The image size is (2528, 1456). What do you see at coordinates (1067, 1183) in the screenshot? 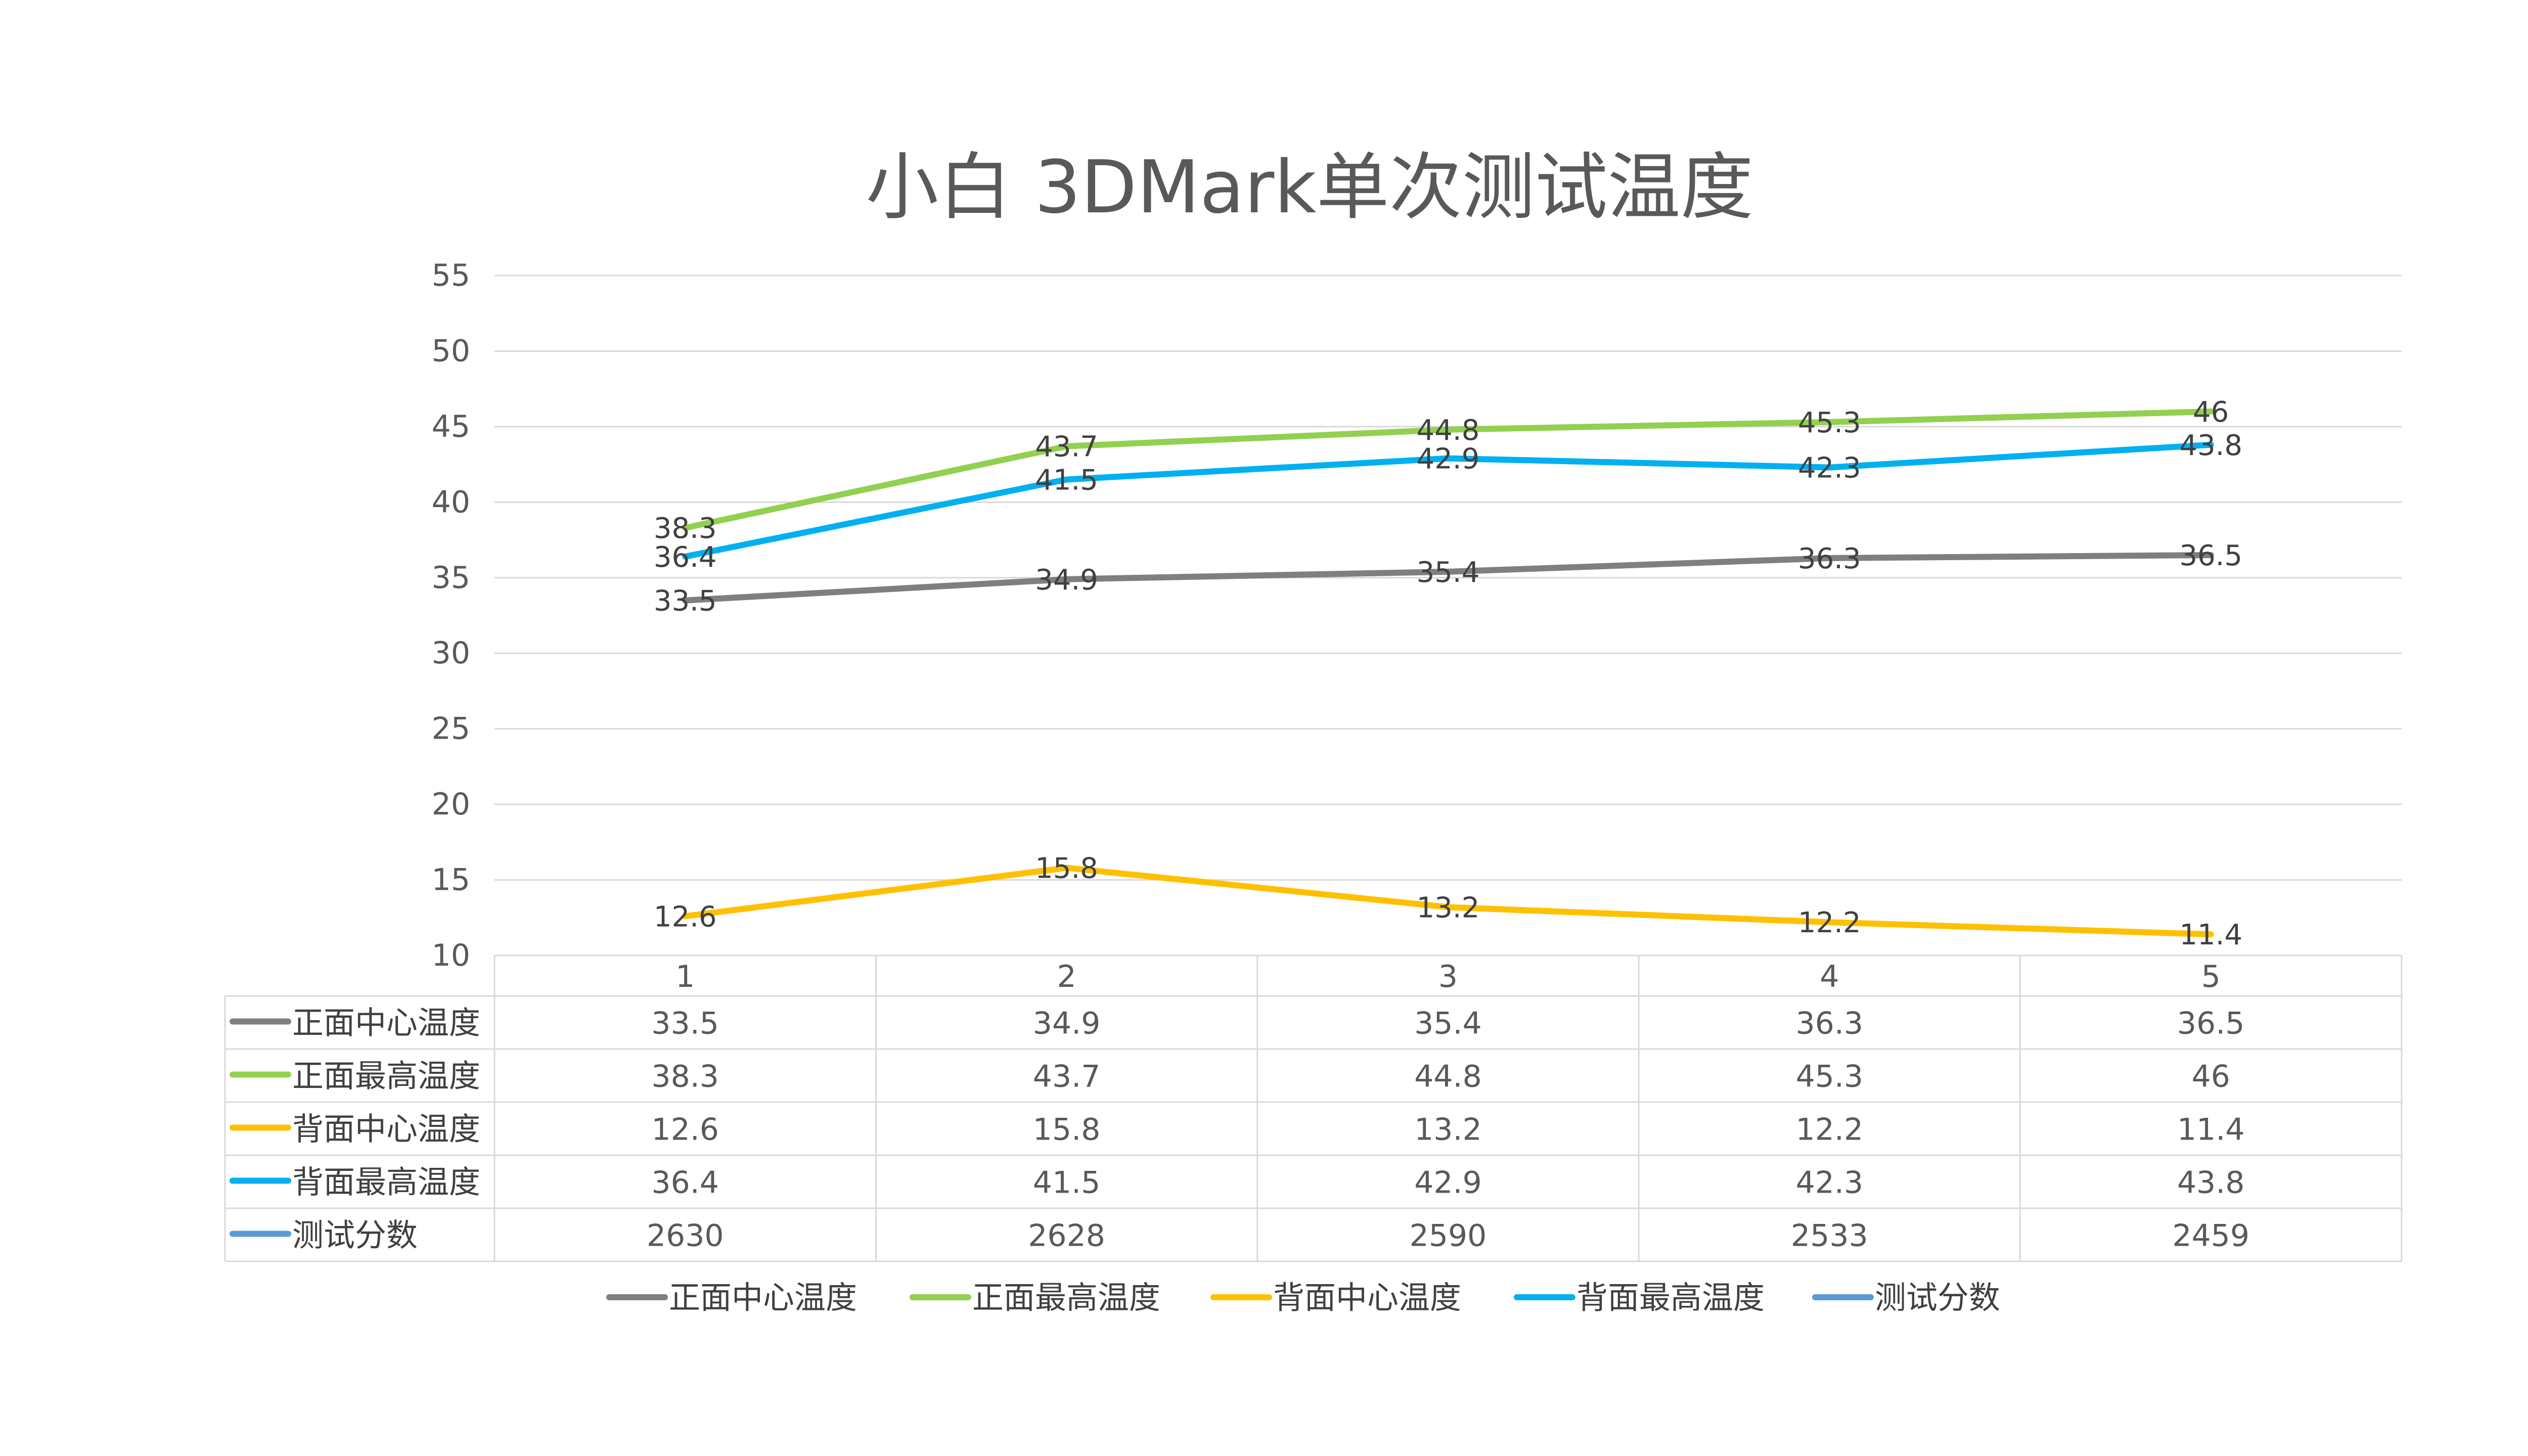
I see `table-cell: 41.5` at bounding box center [1067, 1183].